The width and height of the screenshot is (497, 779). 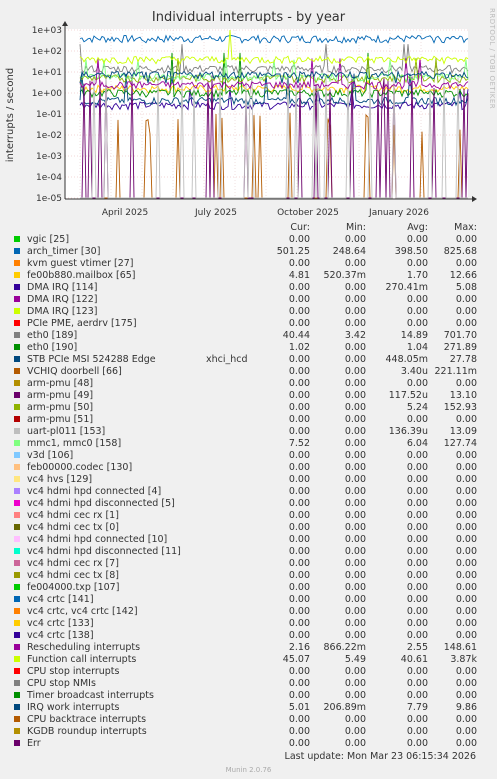 I want to click on legend-label: CPU stop NMIs, so click(x=61, y=683).